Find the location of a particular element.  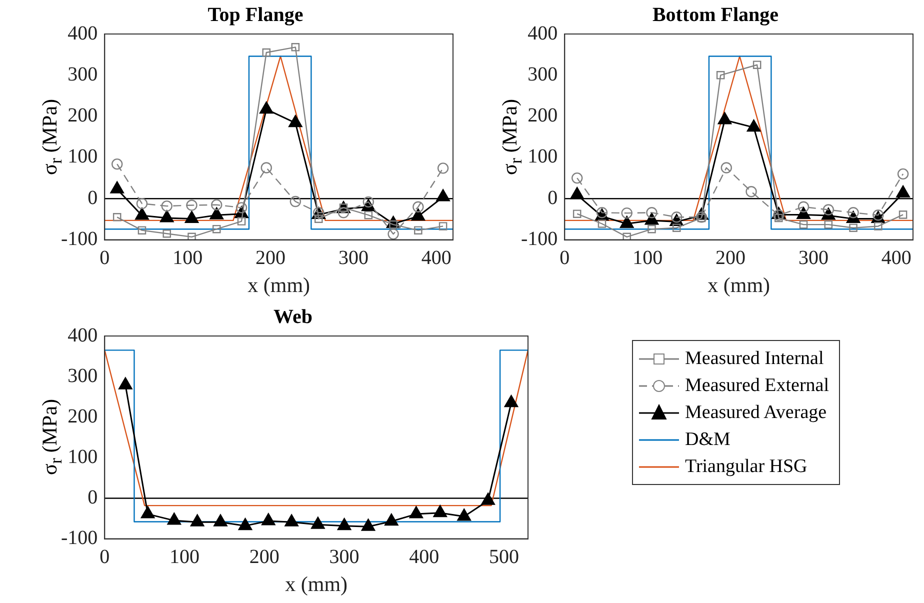

x-tick-label: 500 is located at coordinates (504, 557).